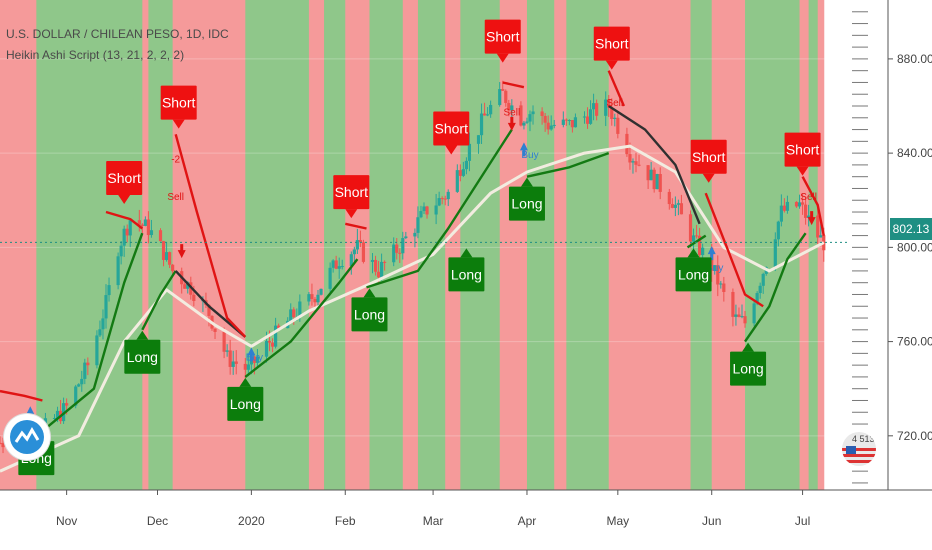 The height and width of the screenshot is (550, 932). I want to click on us-flag-badge: 4 513, so click(859, 449).